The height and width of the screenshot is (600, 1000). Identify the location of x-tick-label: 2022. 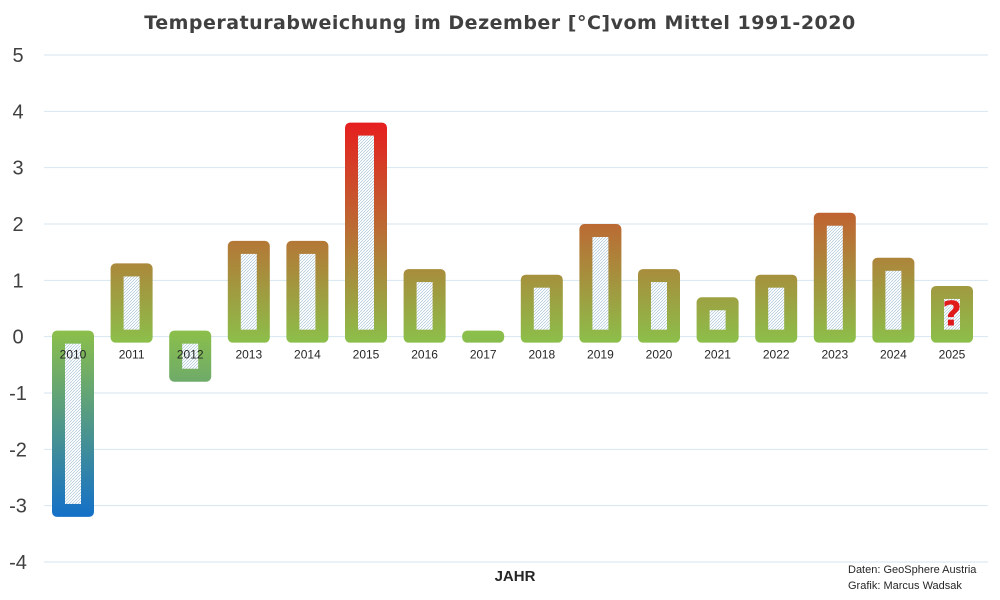
(776, 355).